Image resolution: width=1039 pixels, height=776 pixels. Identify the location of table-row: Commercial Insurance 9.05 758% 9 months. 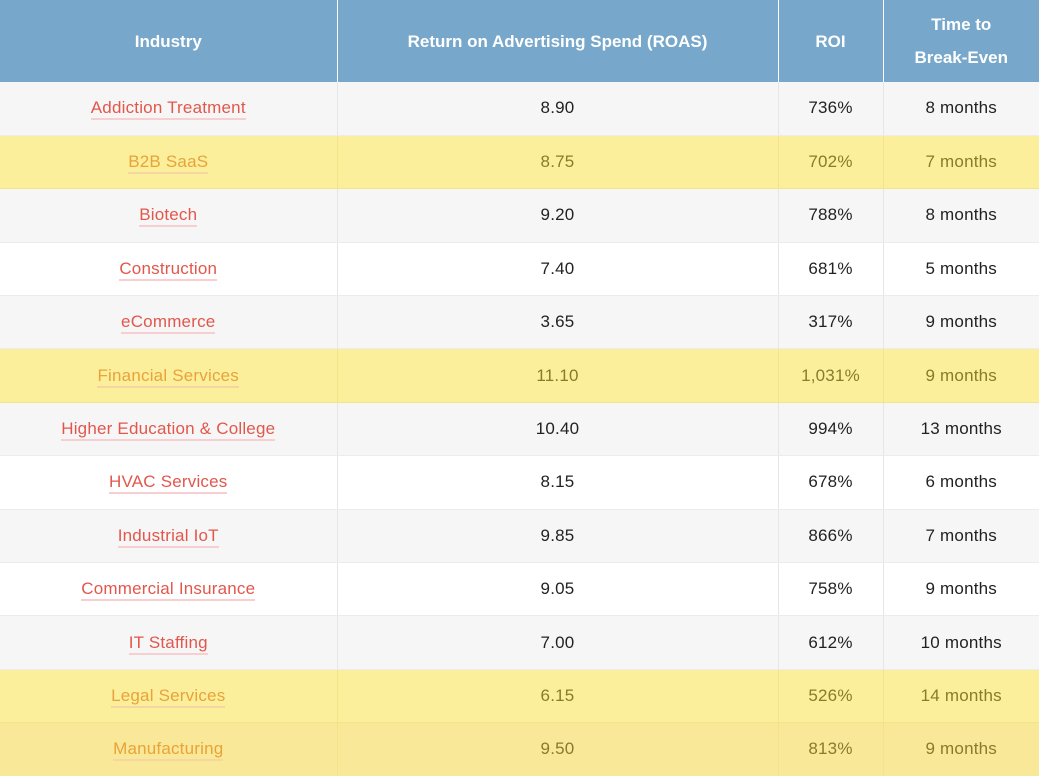
(519, 589).